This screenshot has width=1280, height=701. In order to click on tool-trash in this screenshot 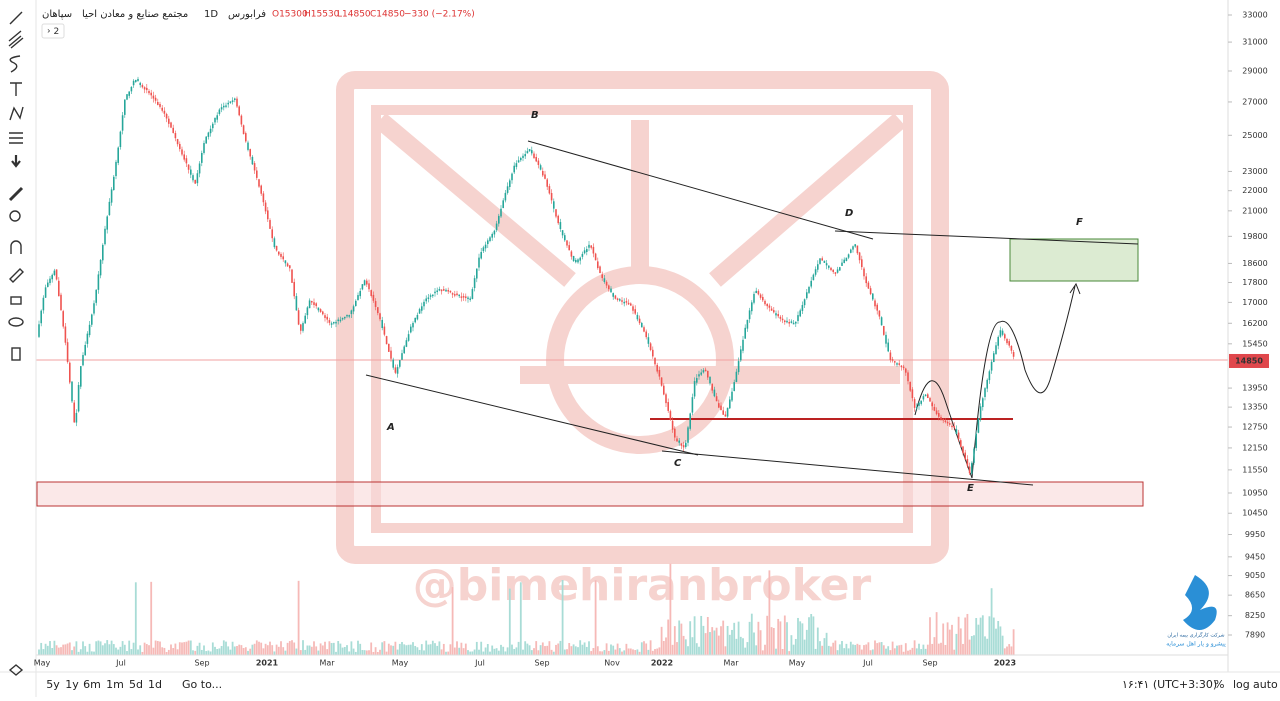, I will do `click(16, 354)`.